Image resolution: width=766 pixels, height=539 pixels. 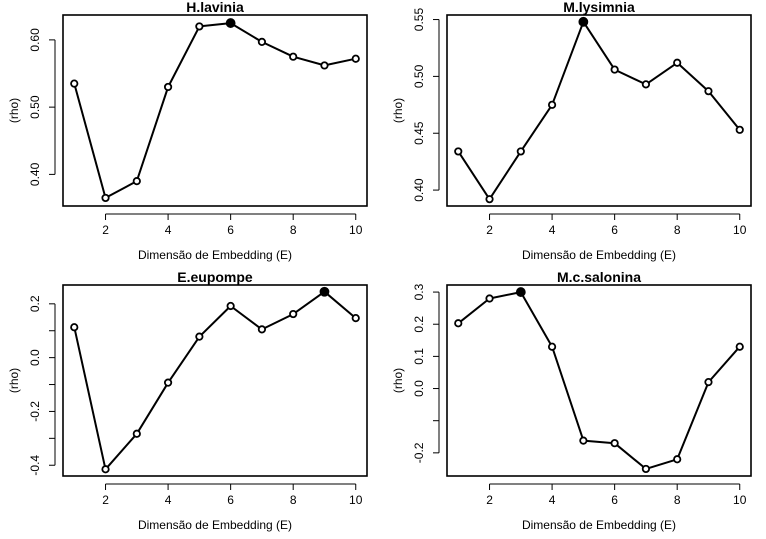 What do you see at coordinates (215, 7) in the screenshot?
I see `chart-title: H.lavinia` at bounding box center [215, 7].